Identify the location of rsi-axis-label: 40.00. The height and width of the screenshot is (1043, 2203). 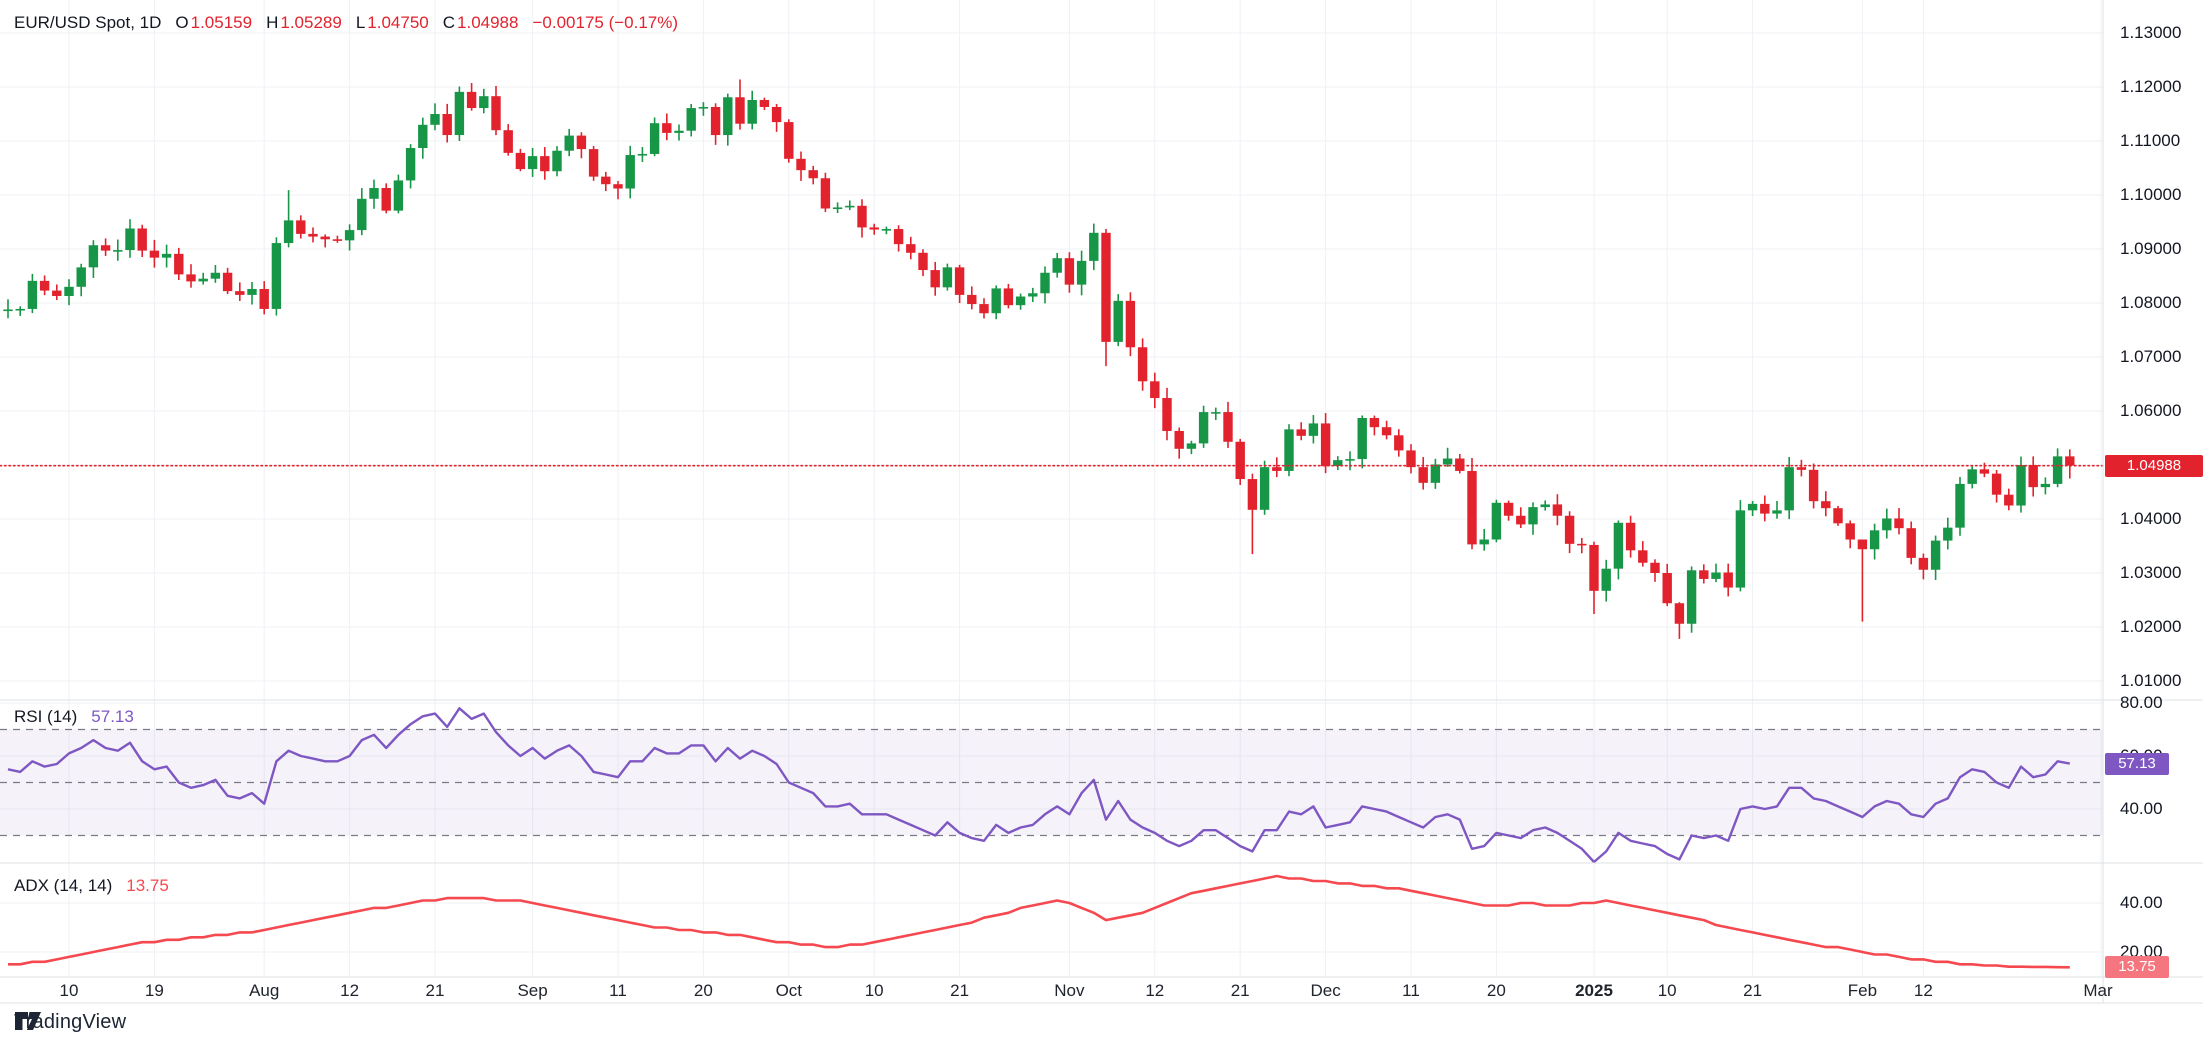
(2141, 808).